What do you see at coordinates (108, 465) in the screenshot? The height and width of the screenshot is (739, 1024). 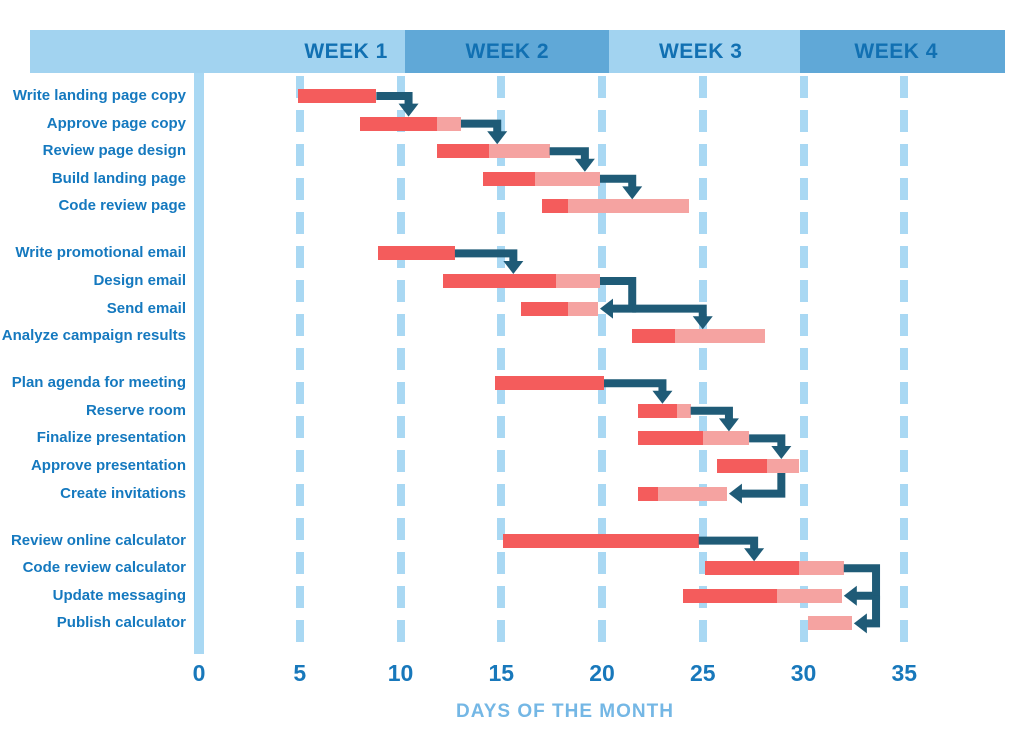 I see `task-label: Approve presentation` at bounding box center [108, 465].